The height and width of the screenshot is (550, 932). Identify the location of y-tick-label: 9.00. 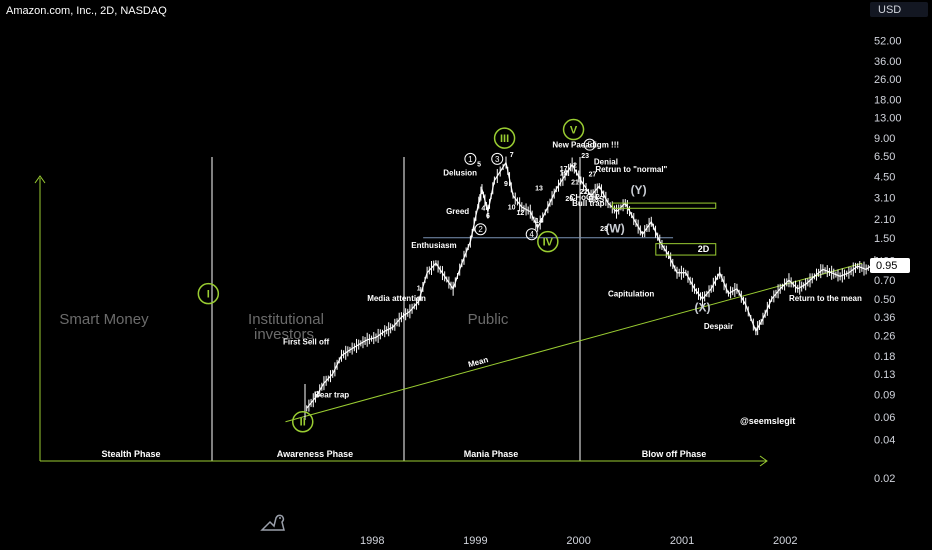
(884, 139).